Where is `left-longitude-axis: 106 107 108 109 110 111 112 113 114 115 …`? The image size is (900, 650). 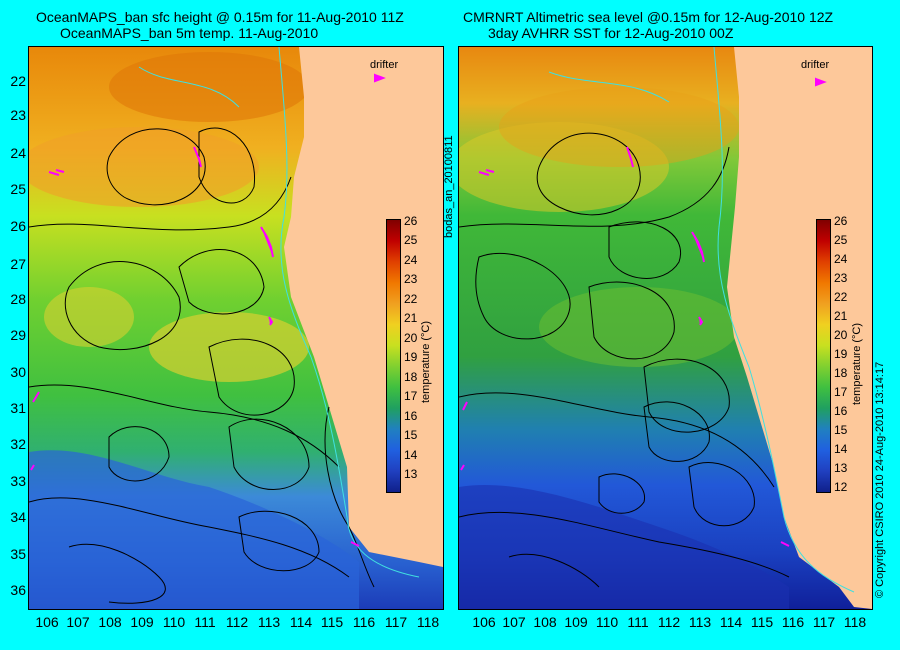
left-longitude-axis: 106 107 108 109 110 111 112 113 114 115 … is located at coordinates (237, 622).